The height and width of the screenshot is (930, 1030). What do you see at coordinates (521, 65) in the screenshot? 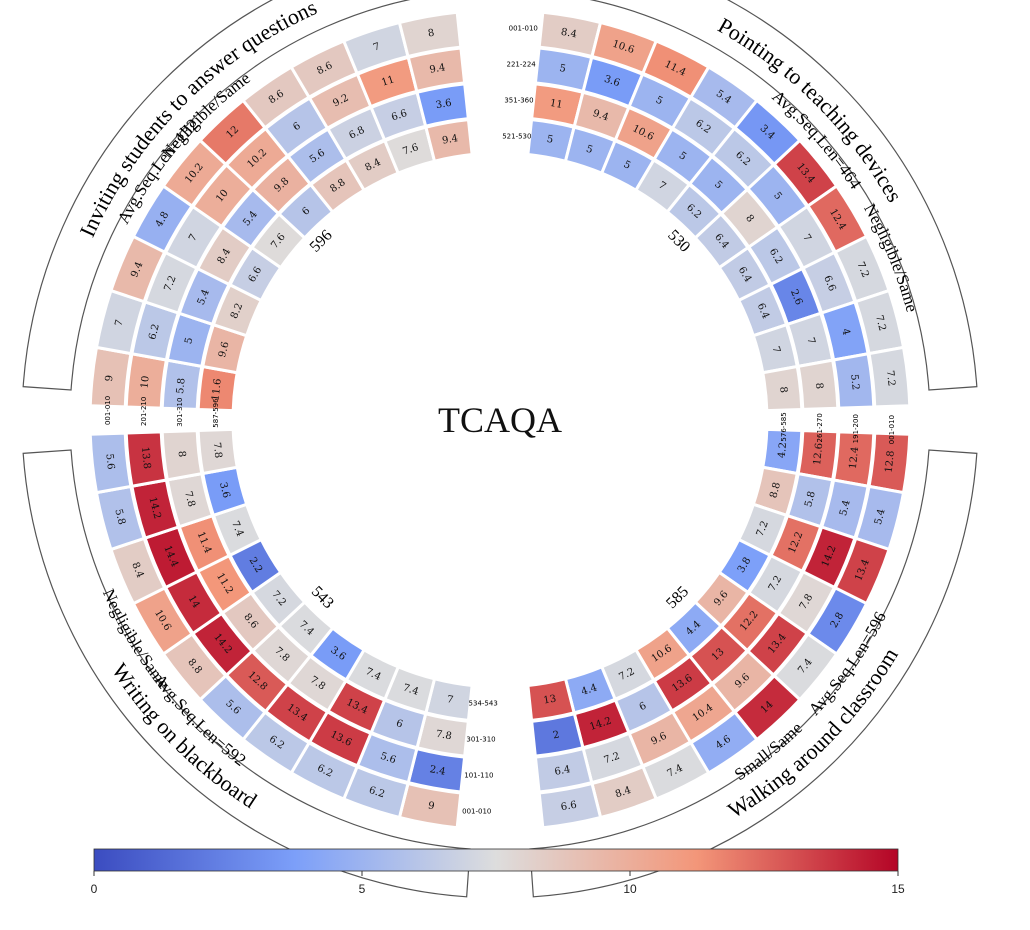
I see `ring-label: 221-224` at bounding box center [521, 65].